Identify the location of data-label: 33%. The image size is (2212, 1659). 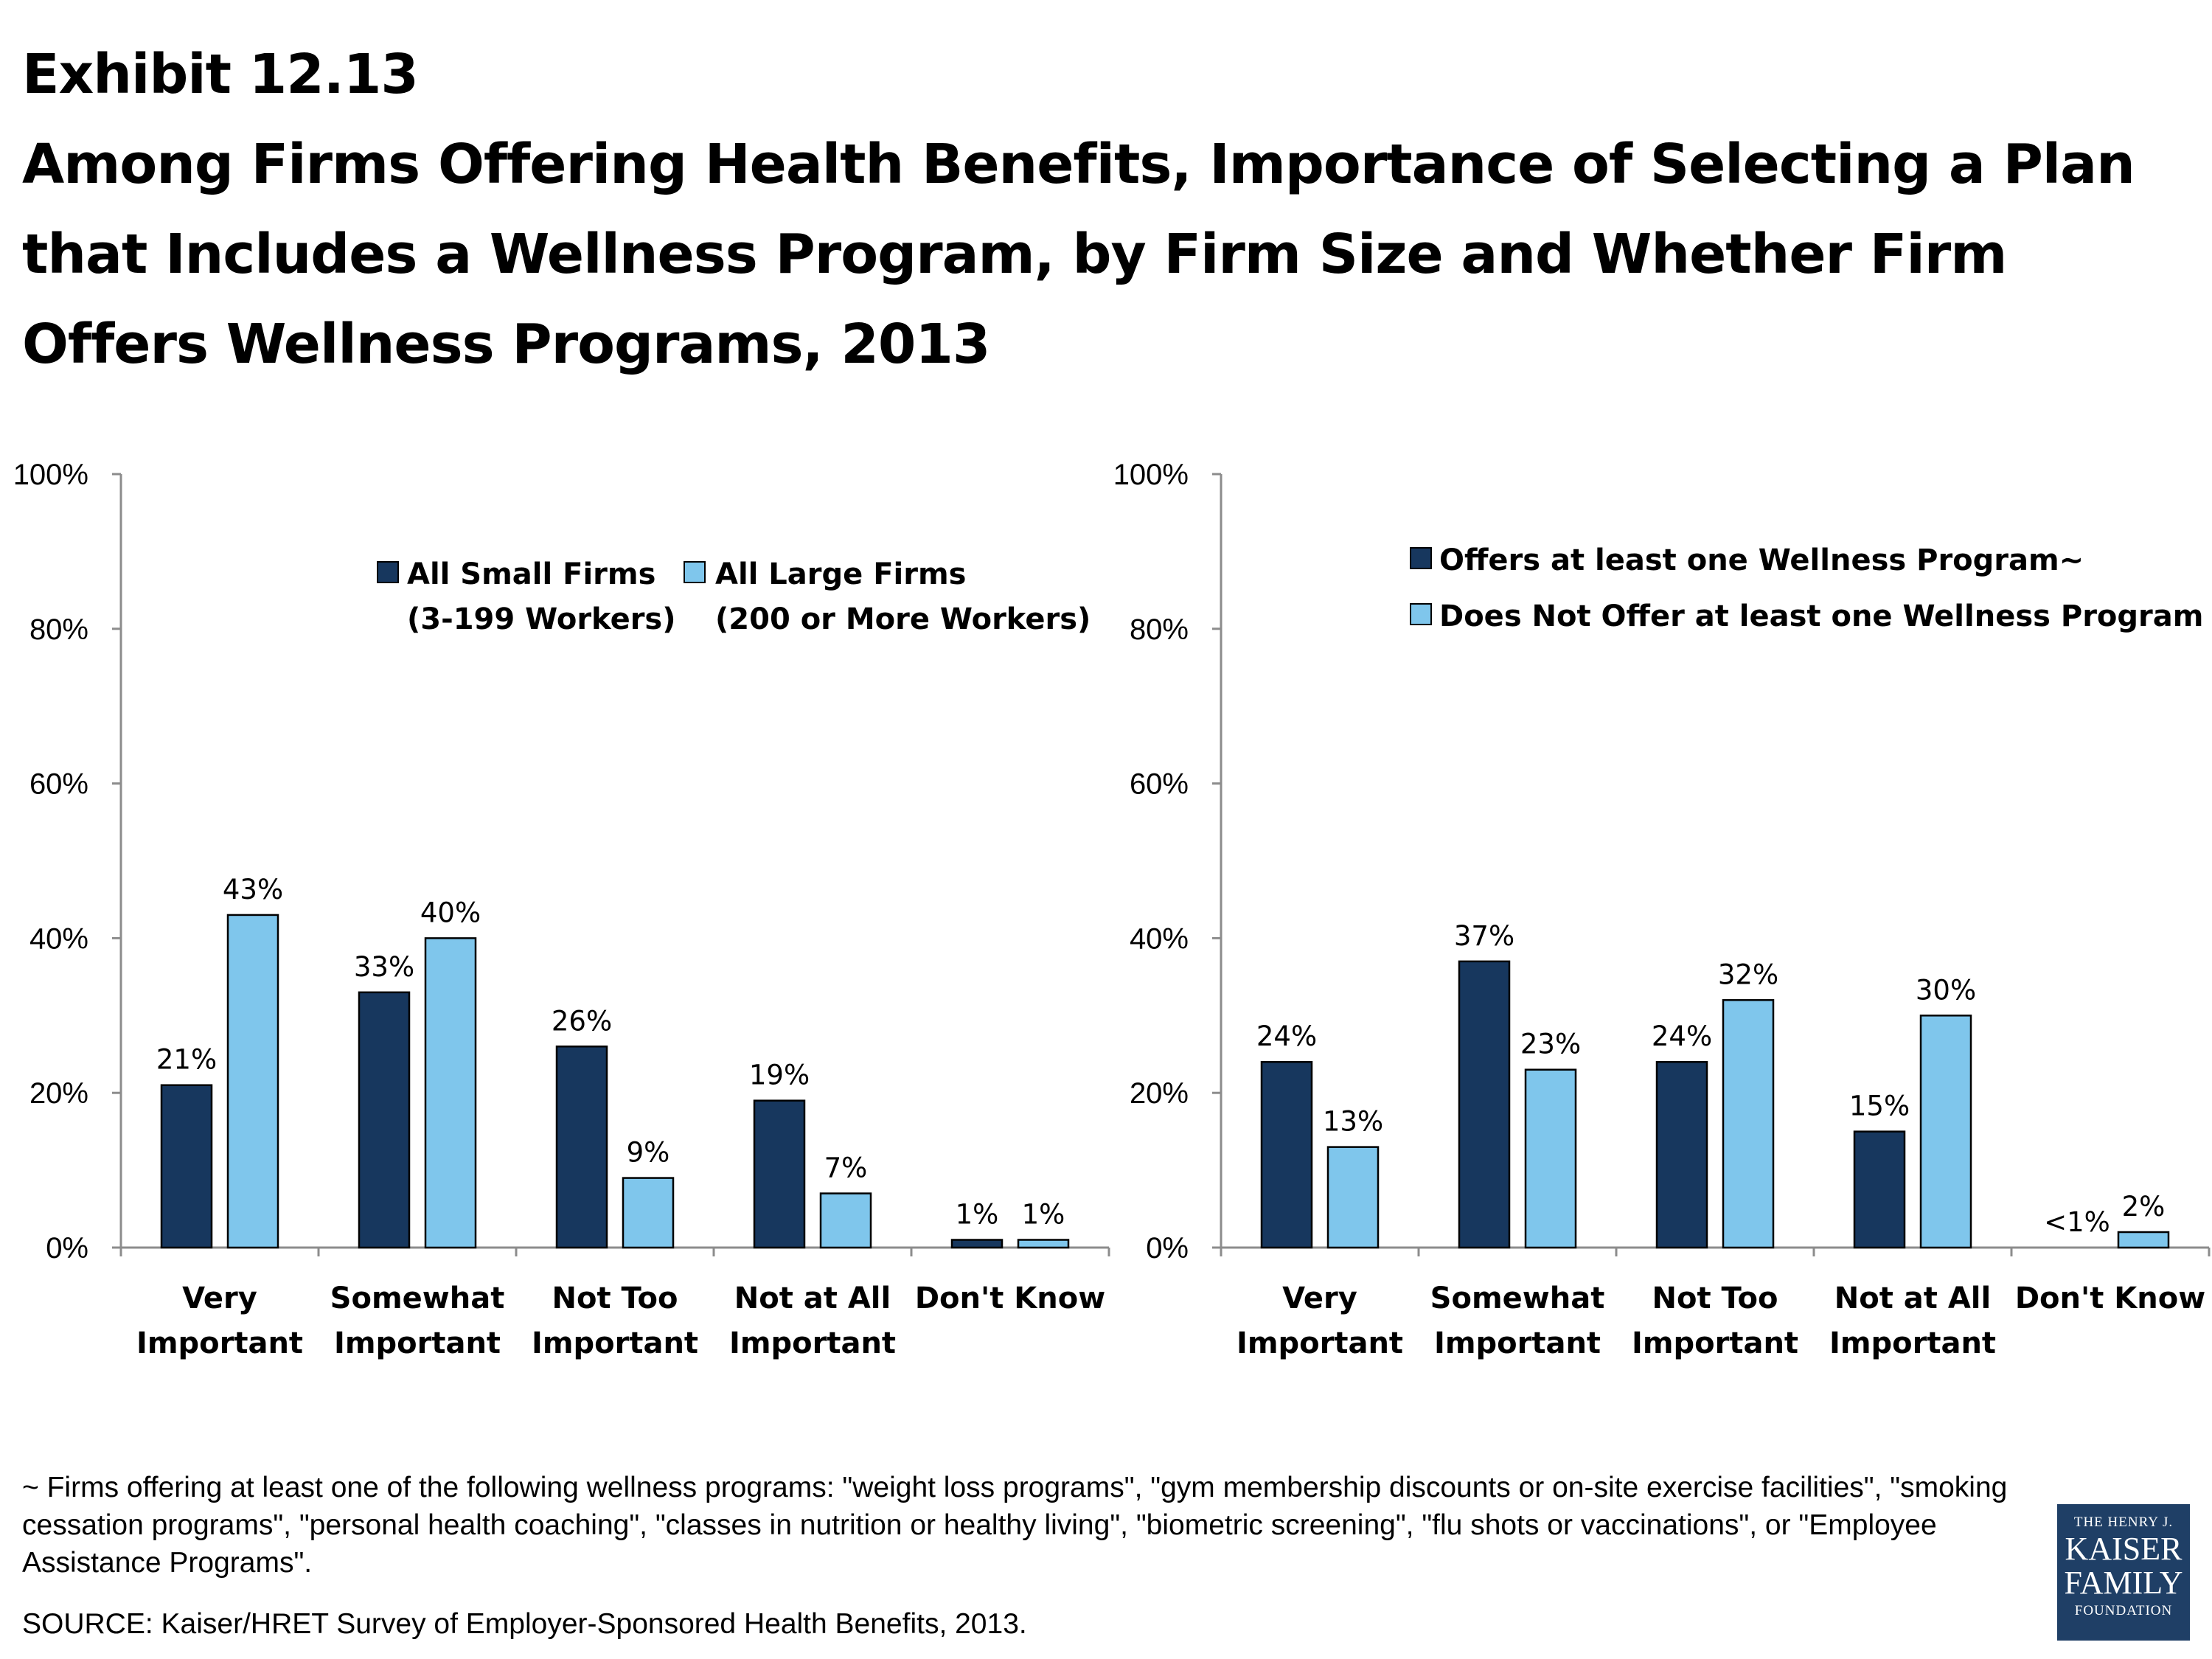
(384, 967).